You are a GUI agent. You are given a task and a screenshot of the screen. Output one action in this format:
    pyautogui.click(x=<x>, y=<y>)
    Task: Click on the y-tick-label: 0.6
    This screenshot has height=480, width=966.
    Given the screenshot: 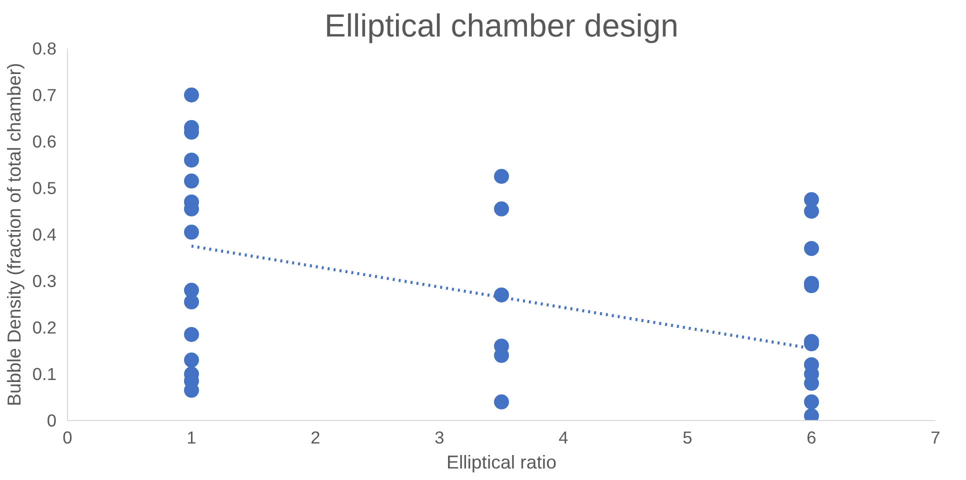 What is the action you would take?
    pyautogui.click(x=44, y=142)
    